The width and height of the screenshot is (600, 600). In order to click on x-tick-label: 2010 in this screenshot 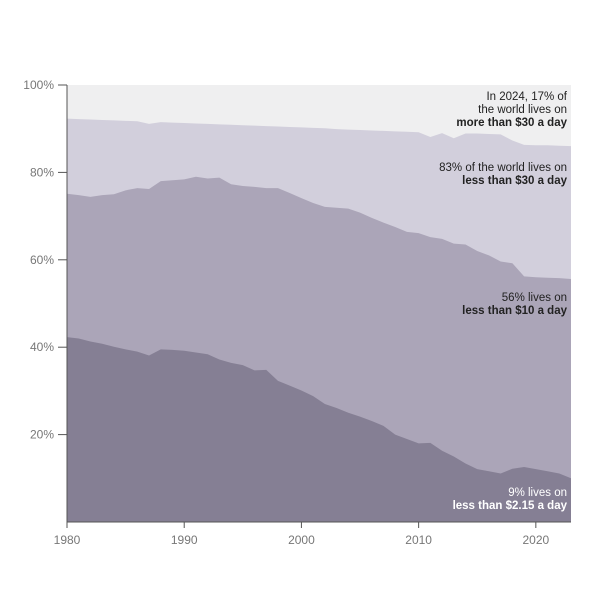, I will do `click(418, 540)`.